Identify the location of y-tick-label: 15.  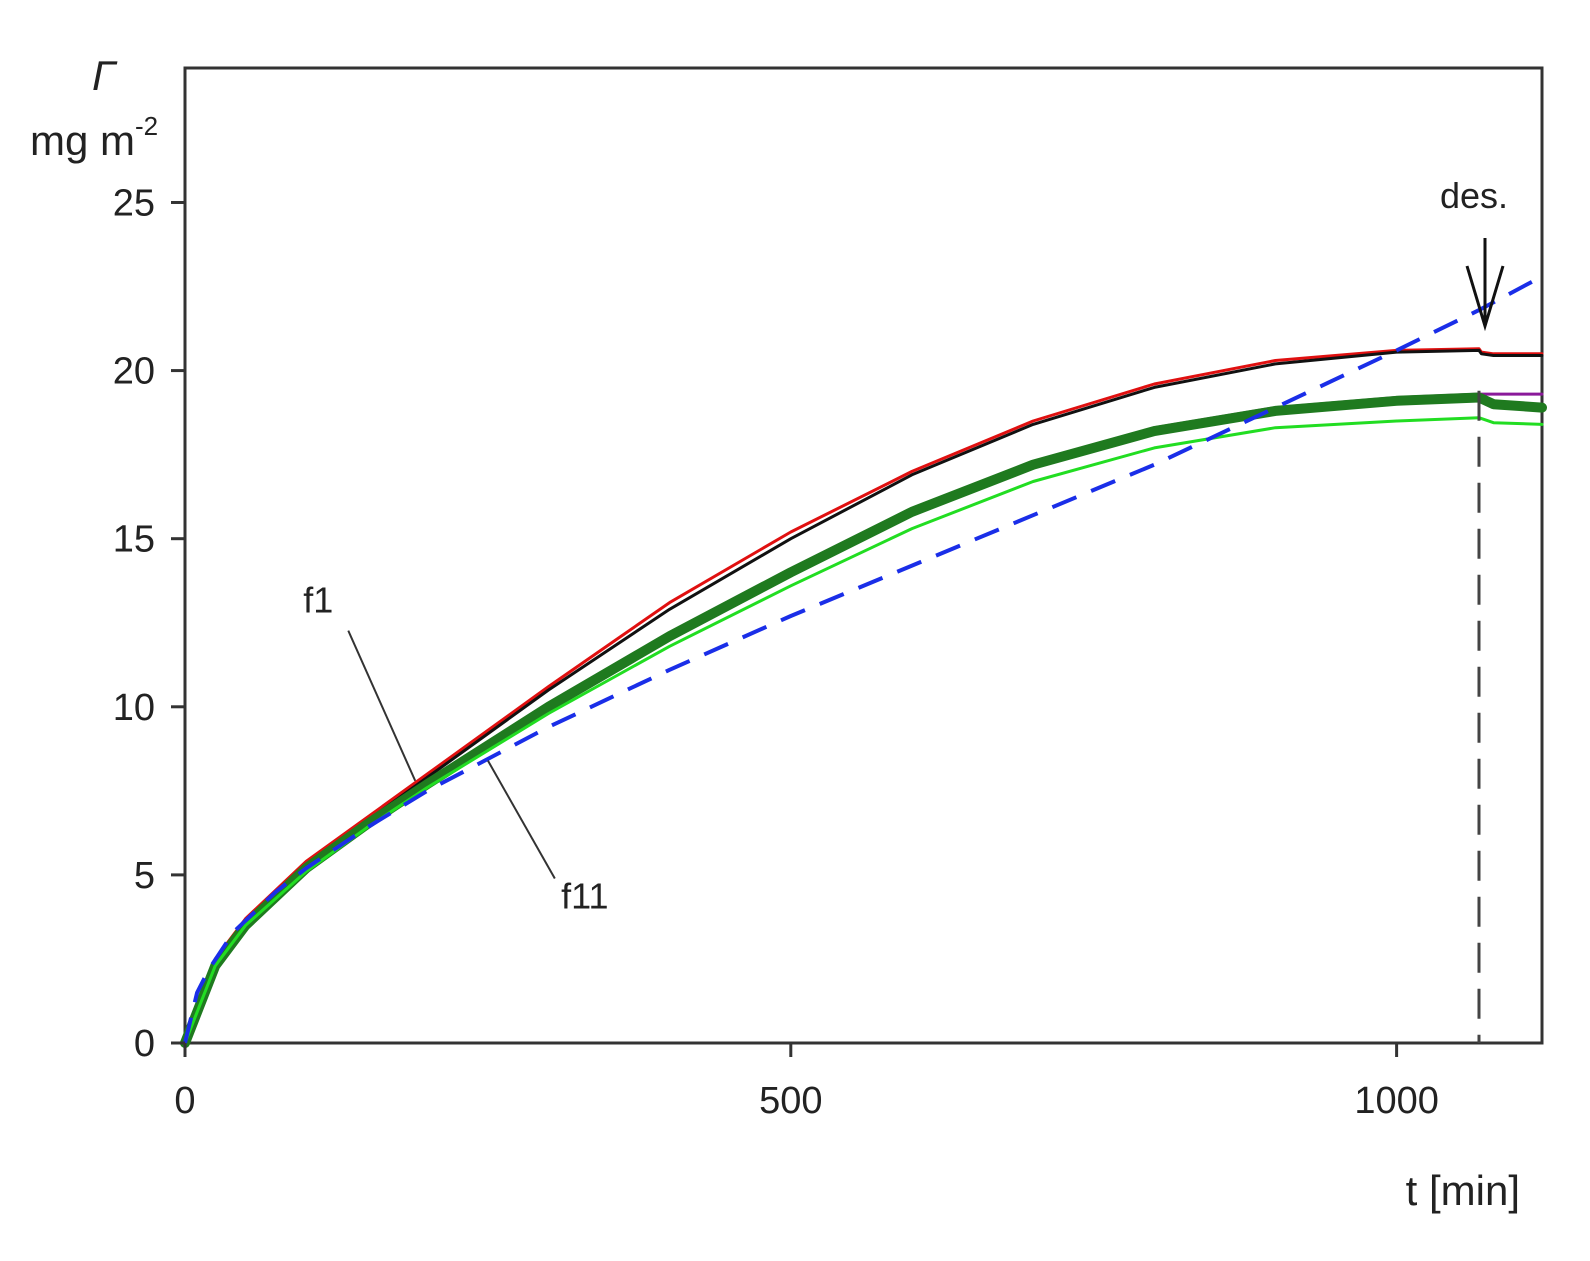
(134, 540).